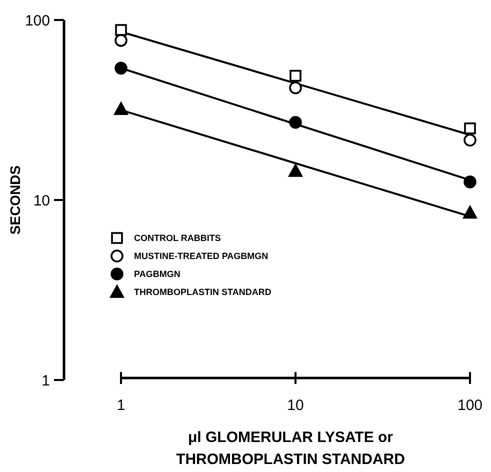 This screenshot has height=472, width=491. I want to click on y-axis-title: SECONDS, so click(15, 200).